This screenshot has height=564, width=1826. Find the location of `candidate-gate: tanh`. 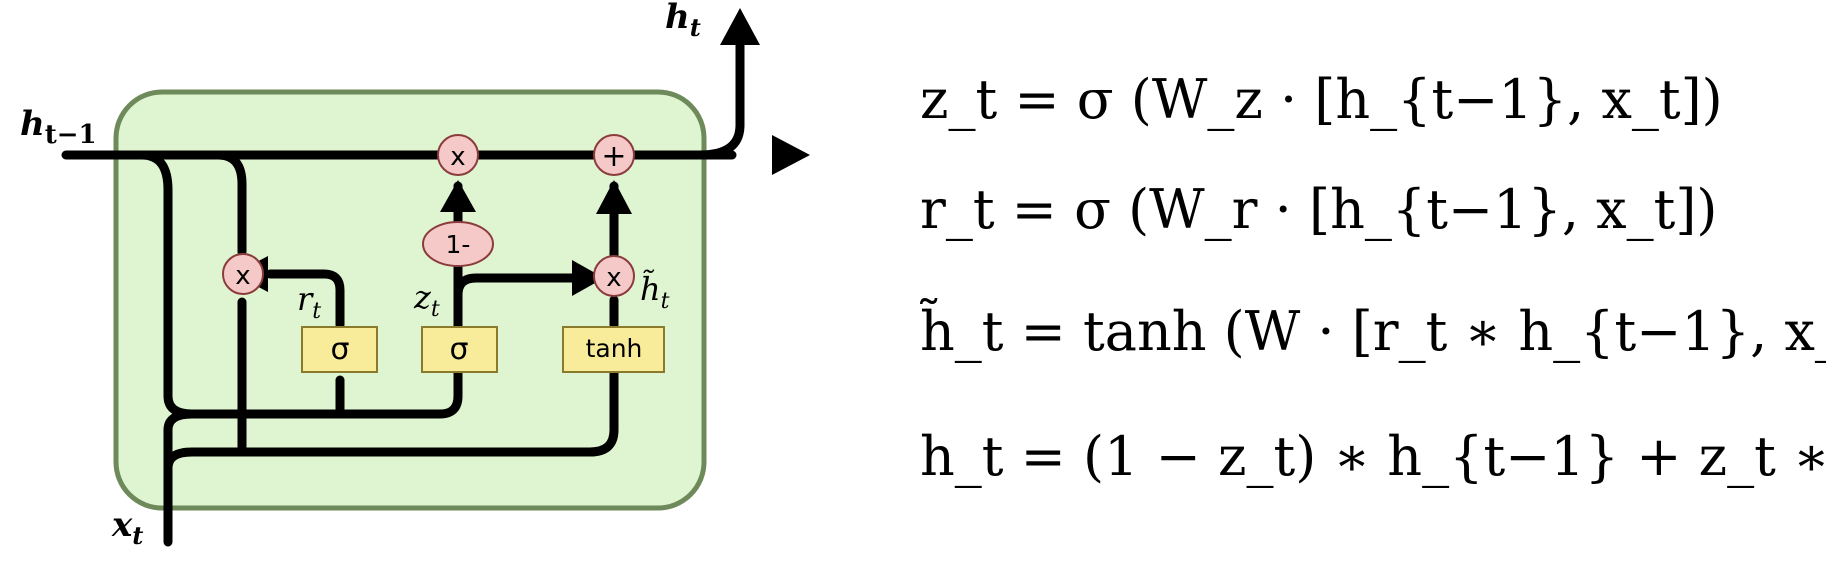

candidate-gate: tanh is located at coordinates (613, 349).